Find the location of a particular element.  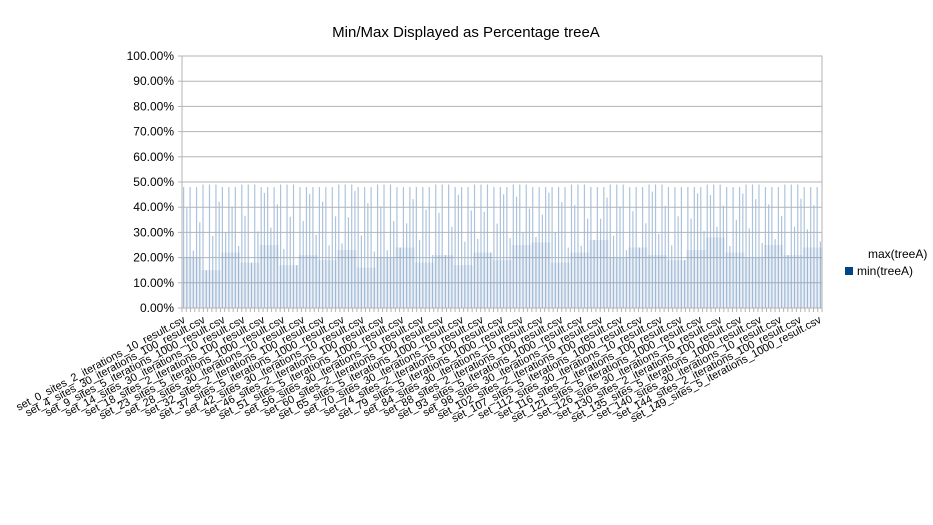

legend-swatch-min is located at coordinates (849, 271).